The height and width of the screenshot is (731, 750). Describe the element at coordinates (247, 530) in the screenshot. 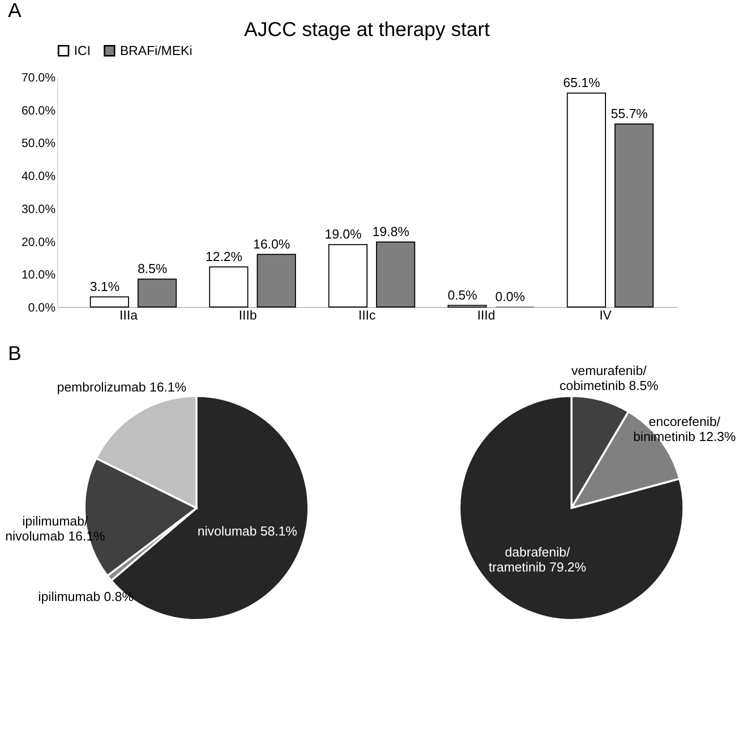

I see `slice-label: nivolumab 58.1%` at that location.